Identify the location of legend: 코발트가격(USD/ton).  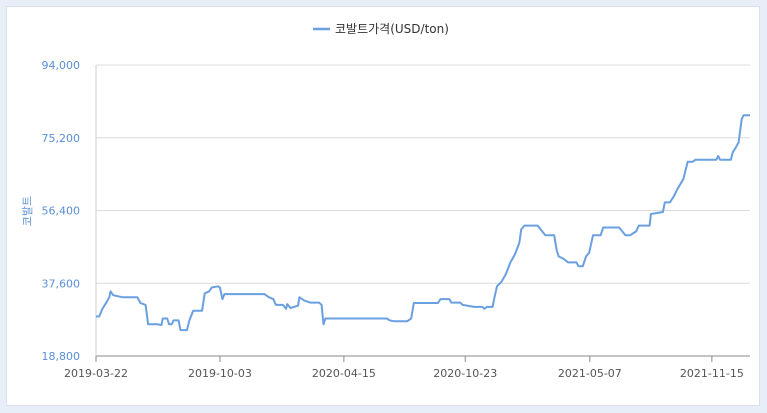
(381, 29).